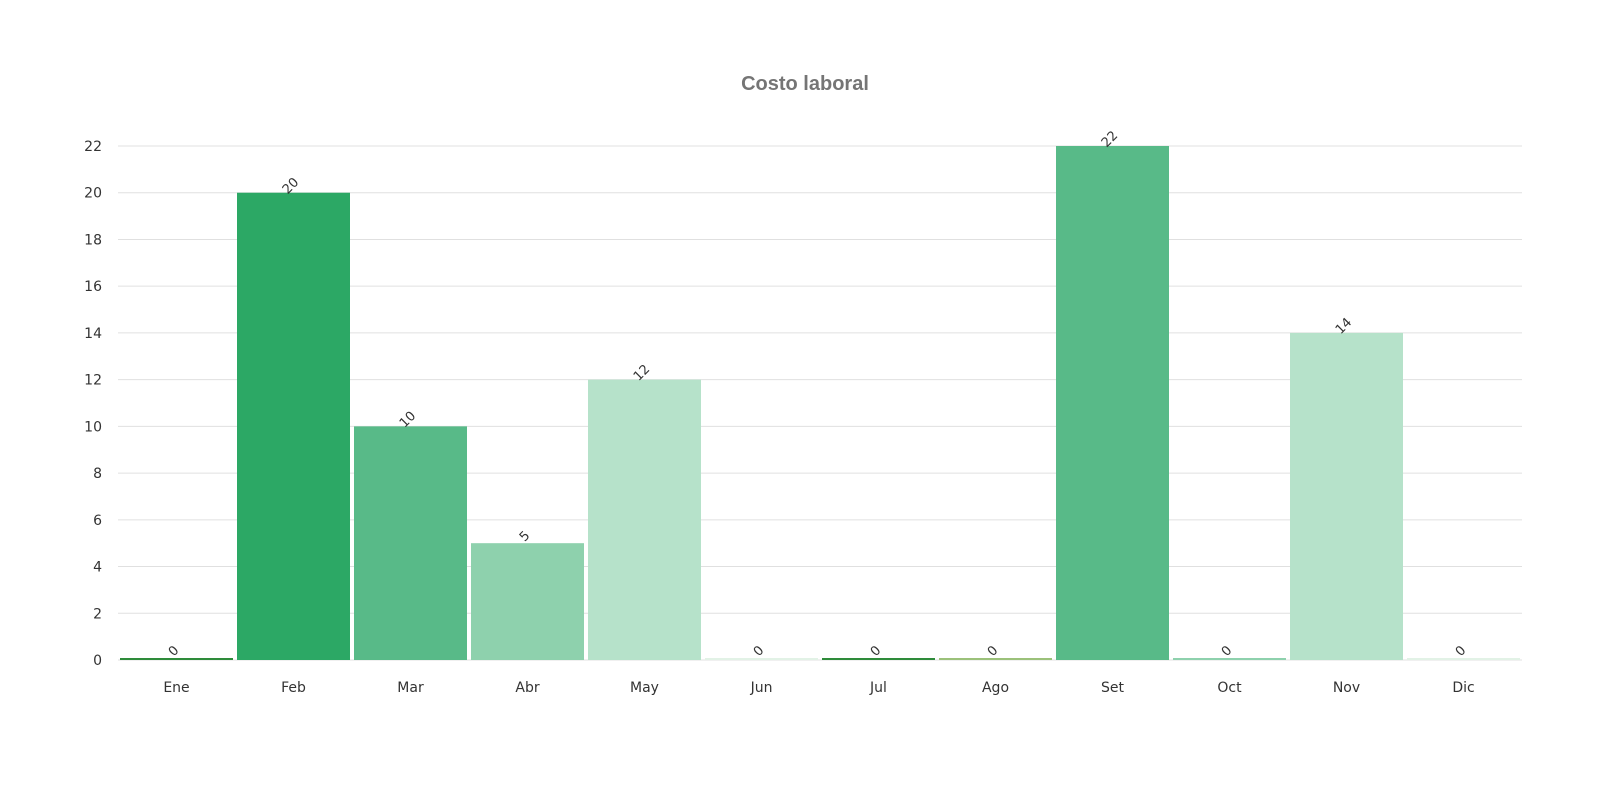 This screenshot has height=800, width=1600. I want to click on y-tick-label: 0, so click(97, 661).